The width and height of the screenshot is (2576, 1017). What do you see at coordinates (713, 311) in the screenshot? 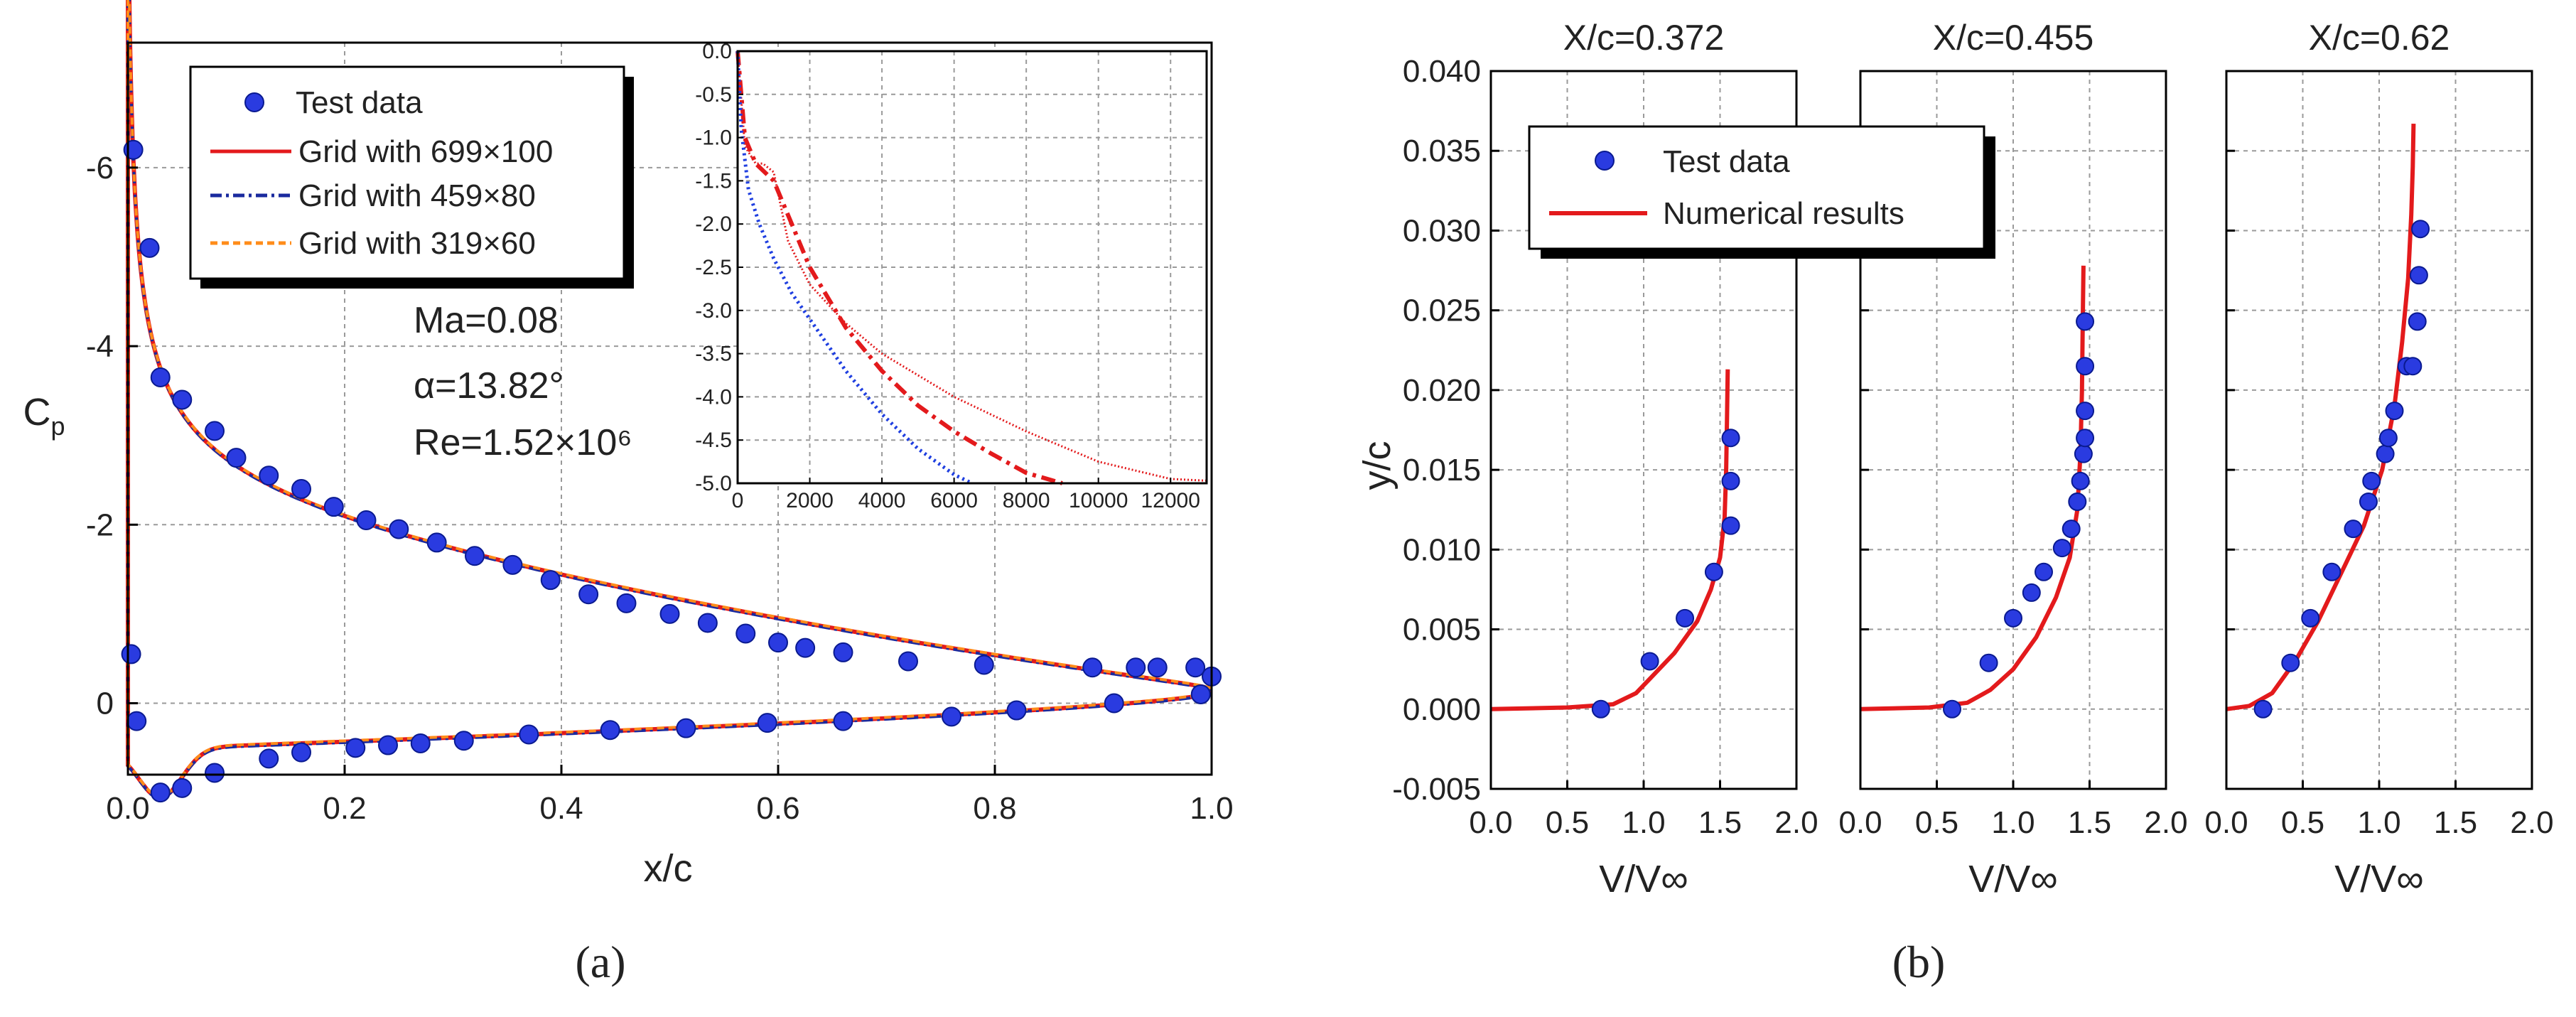
I see `inset-y-tick-label: -3.0` at bounding box center [713, 311].